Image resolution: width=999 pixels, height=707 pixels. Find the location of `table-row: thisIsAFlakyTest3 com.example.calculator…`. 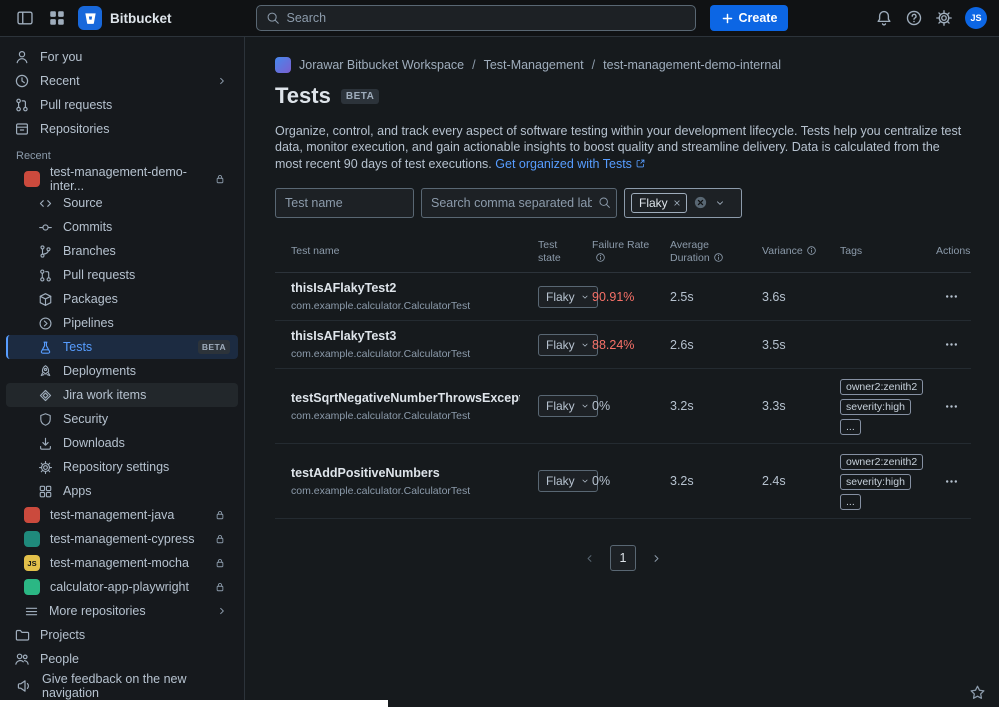

table-row: thisIsAFlakyTest3 com.example.calculator… is located at coordinates (623, 345).